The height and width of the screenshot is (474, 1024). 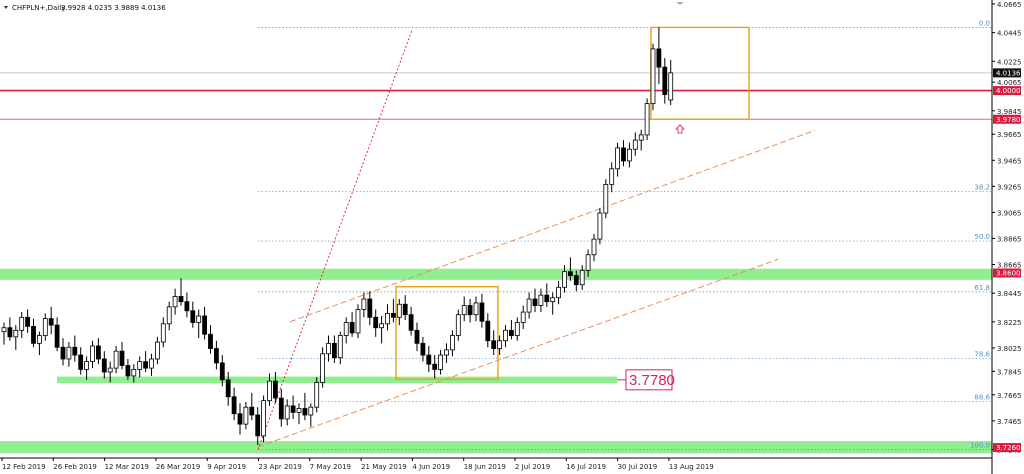 What do you see at coordinates (1009, 187) in the screenshot?
I see `price-tick-label: 3.9265` at bounding box center [1009, 187].